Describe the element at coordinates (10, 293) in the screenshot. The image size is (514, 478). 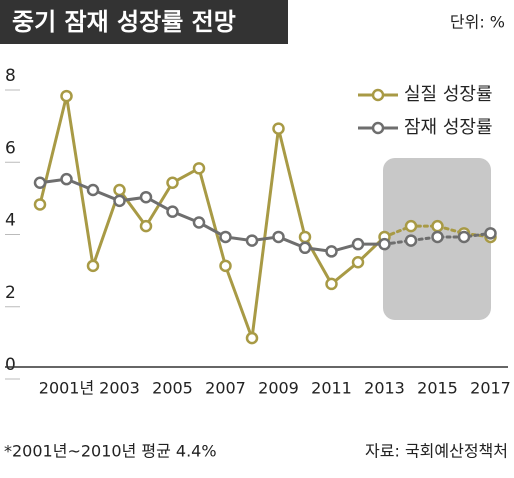
I see `y-tick-label: 2` at that location.